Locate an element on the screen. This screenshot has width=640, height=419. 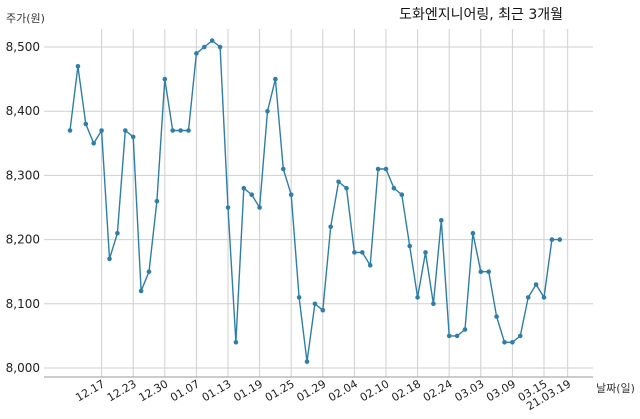
x-tick-label: 12.17 is located at coordinates (90, 390).